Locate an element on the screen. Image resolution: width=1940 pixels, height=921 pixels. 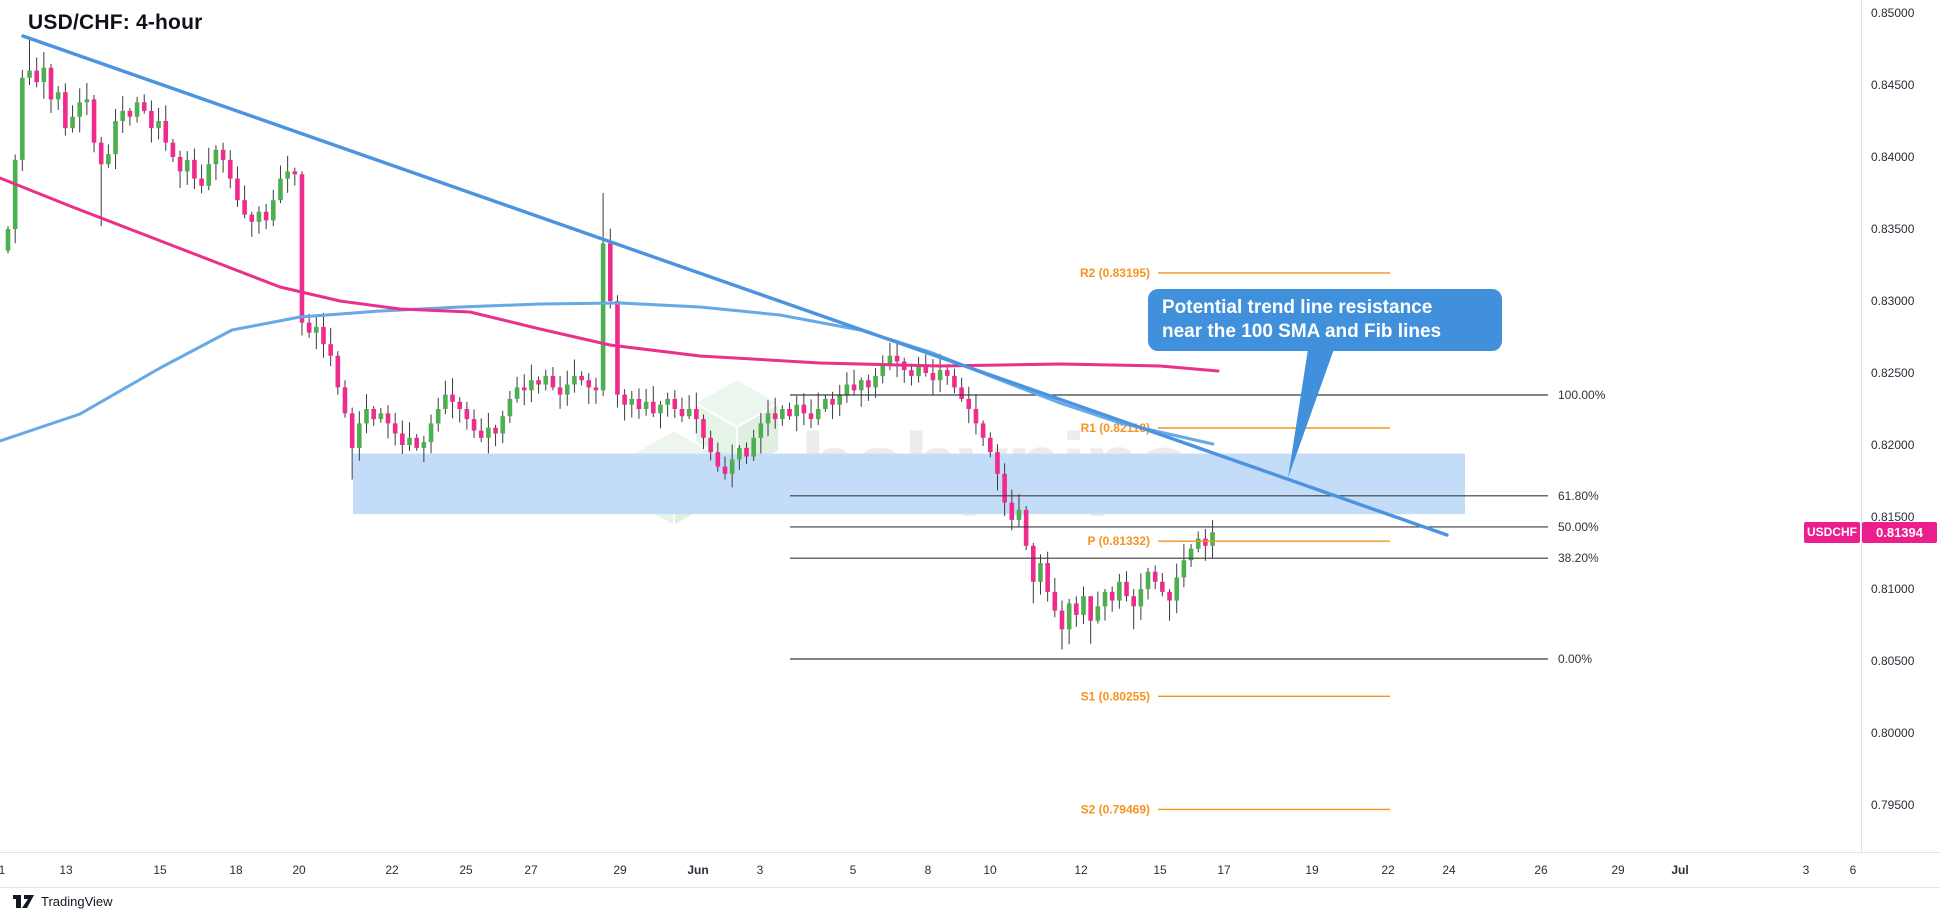
price-axis-label: 0.83000 is located at coordinates (1893, 301).